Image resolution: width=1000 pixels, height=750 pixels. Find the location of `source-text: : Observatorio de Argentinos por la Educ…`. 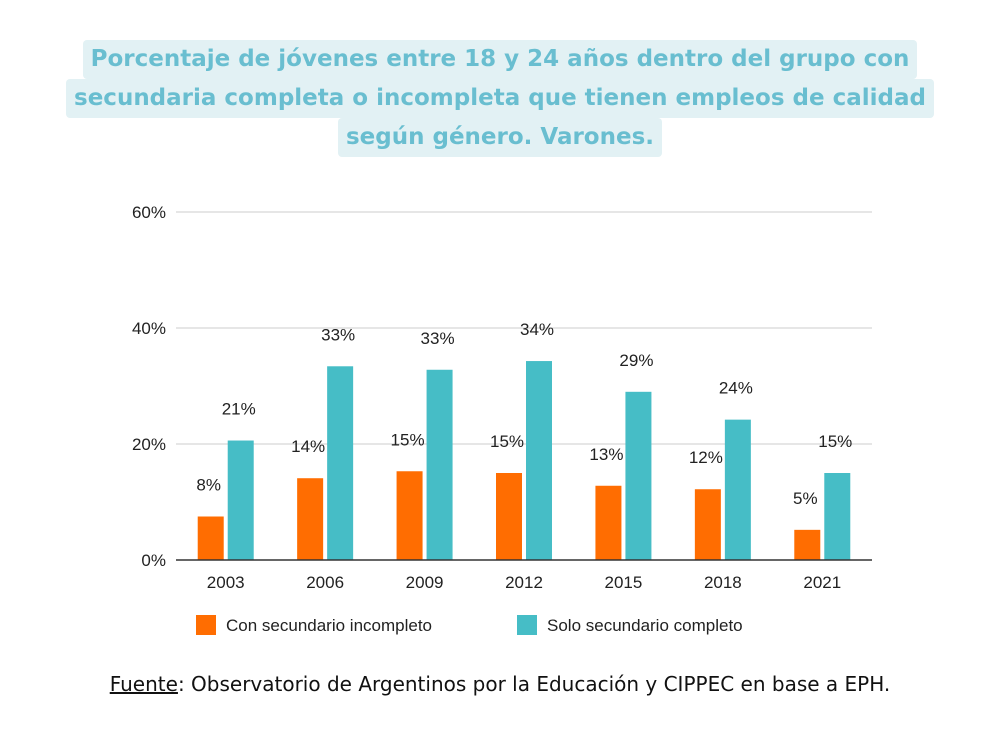

source-text: : Observatorio de Argentinos por la Educ… is located at coordinates (534, 684).